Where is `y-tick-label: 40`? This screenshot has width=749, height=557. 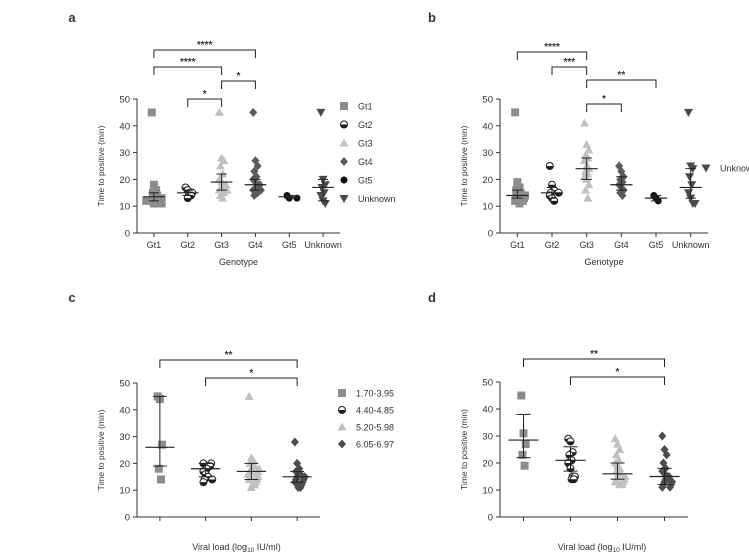 y-tick-label: 40 is located at coordinates (487, 410).